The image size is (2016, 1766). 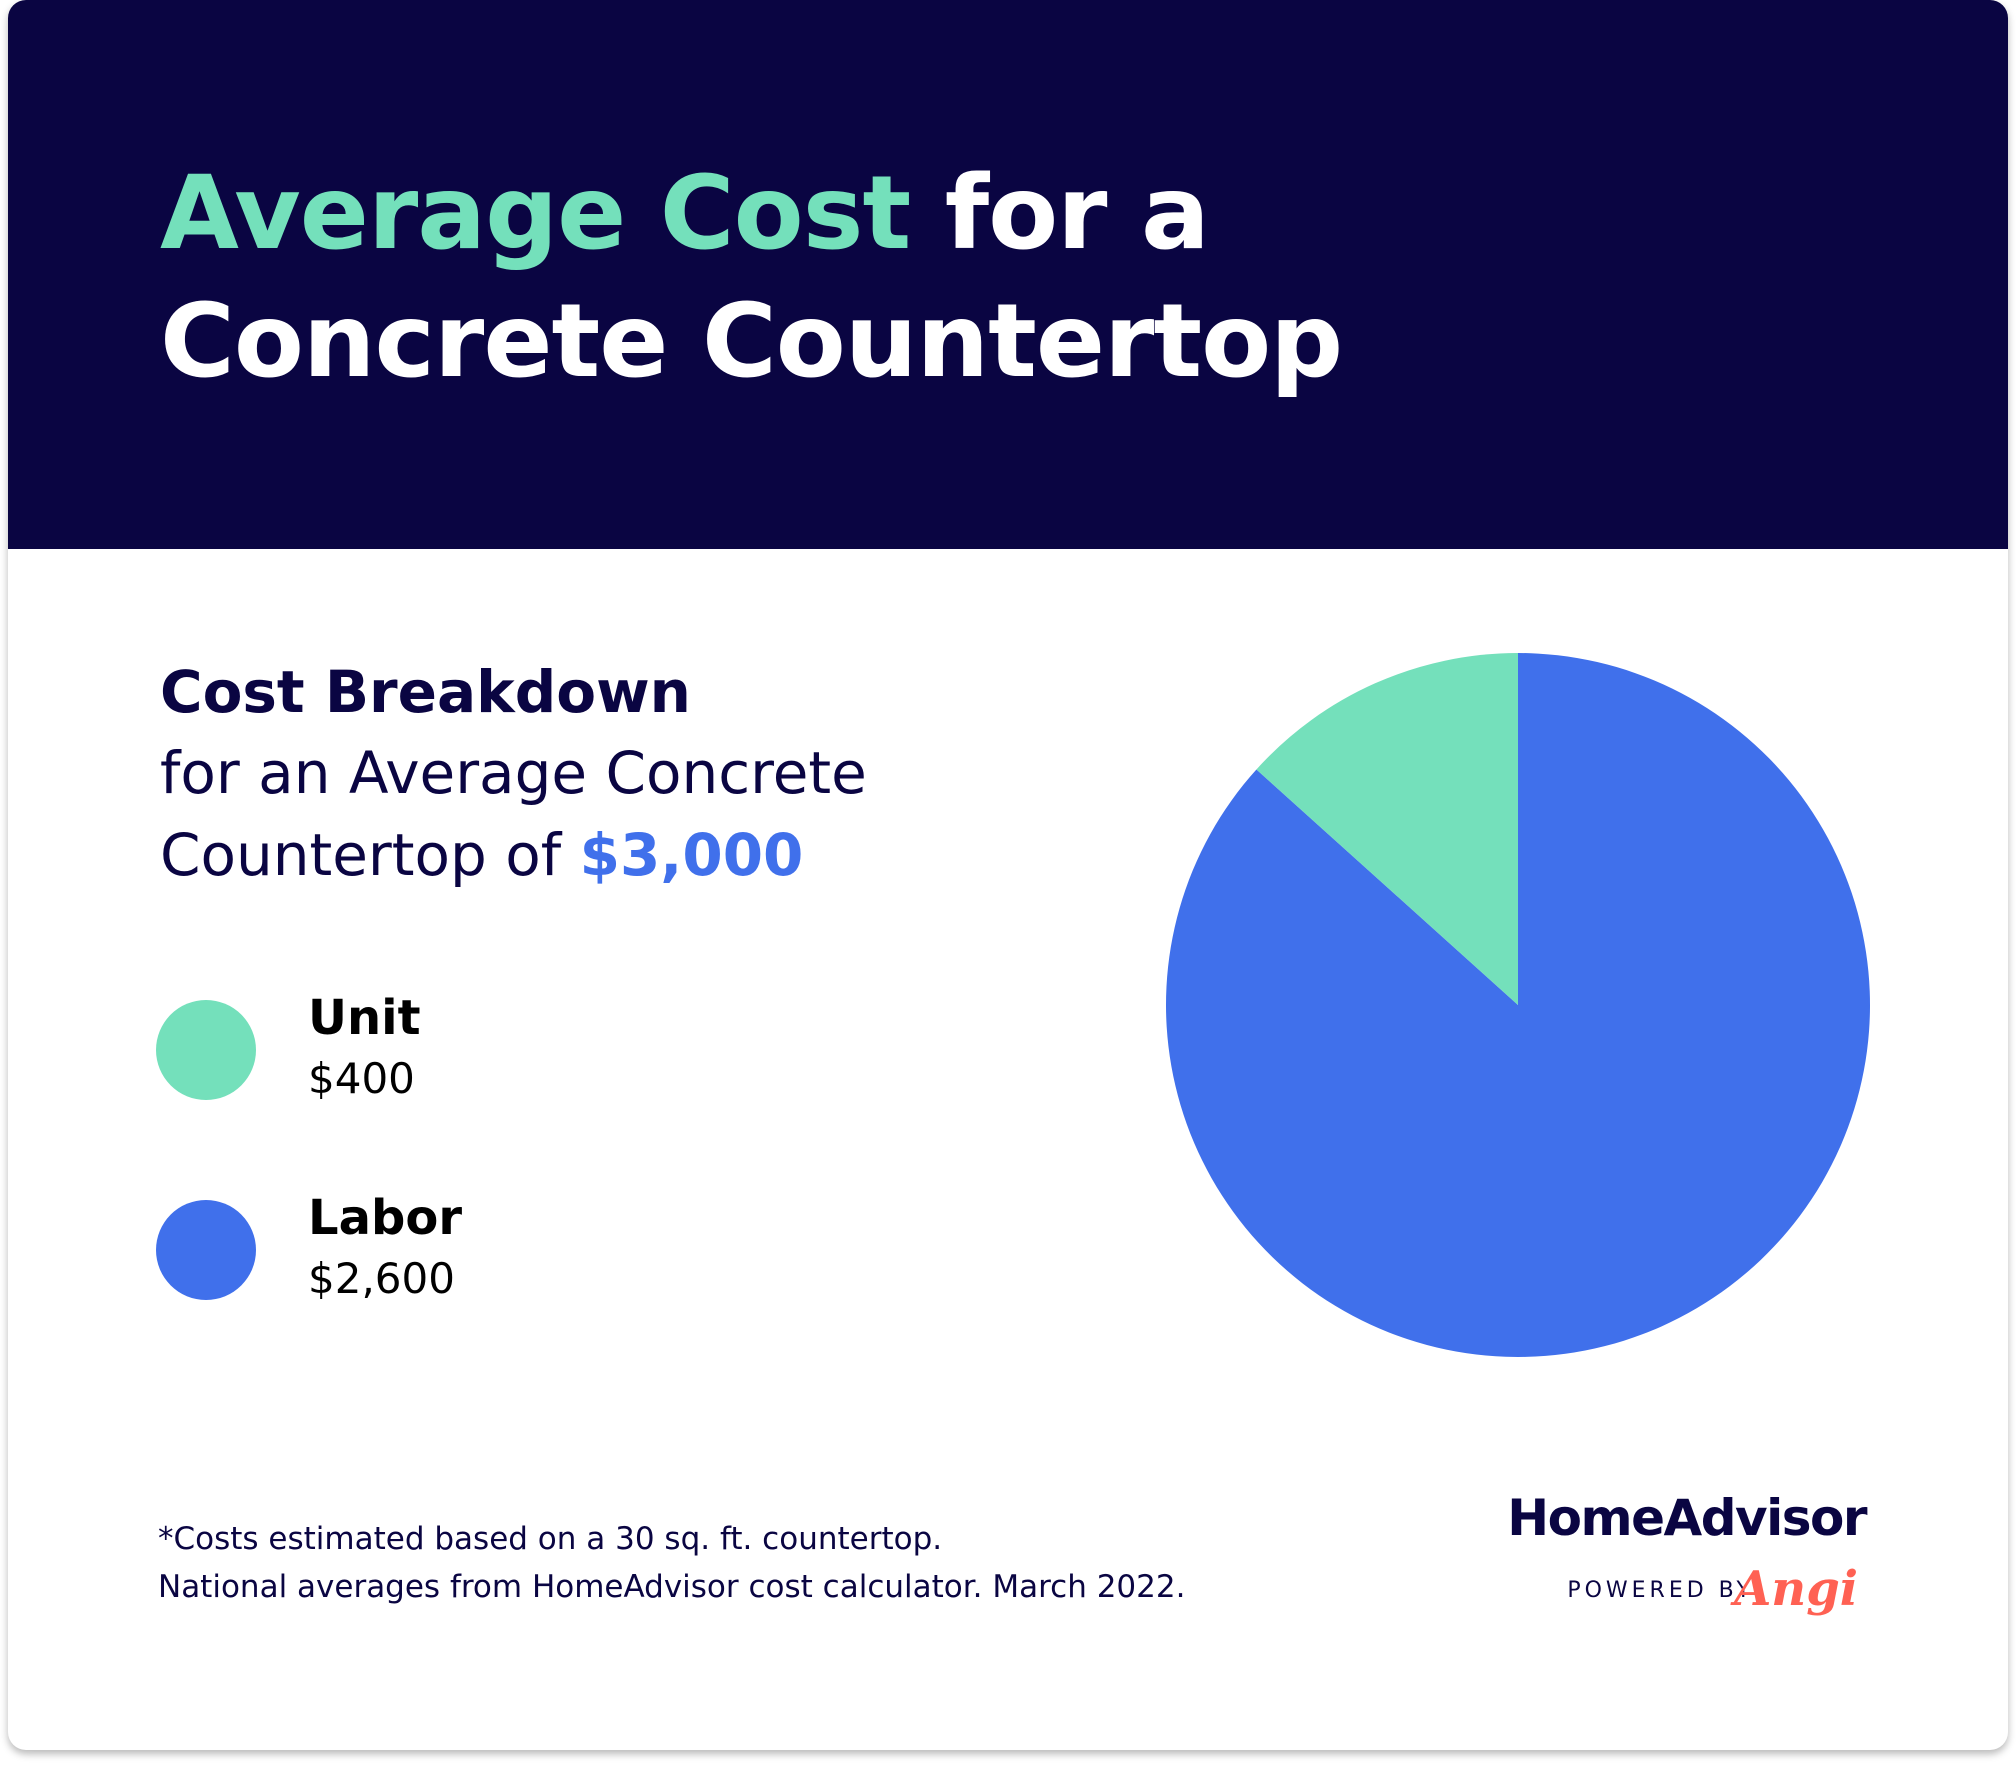 What do you see at coordinates (1660, 1590) in the screenshot?
I see `brand-powered-by: POWERED BY` at bounding box center [1660, 1590].